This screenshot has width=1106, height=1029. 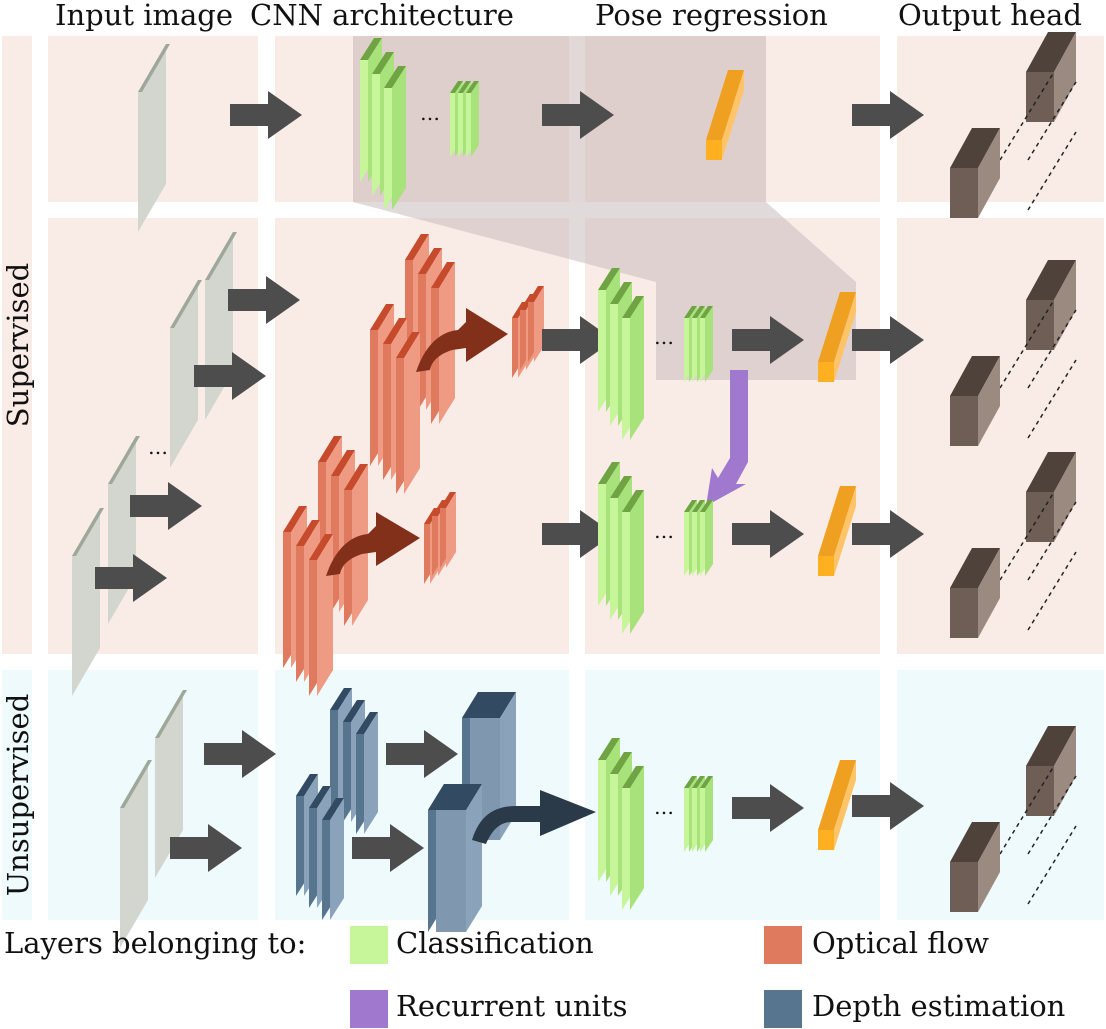 I want to click on header-output-head: Output head, so click(x=990, y=16).